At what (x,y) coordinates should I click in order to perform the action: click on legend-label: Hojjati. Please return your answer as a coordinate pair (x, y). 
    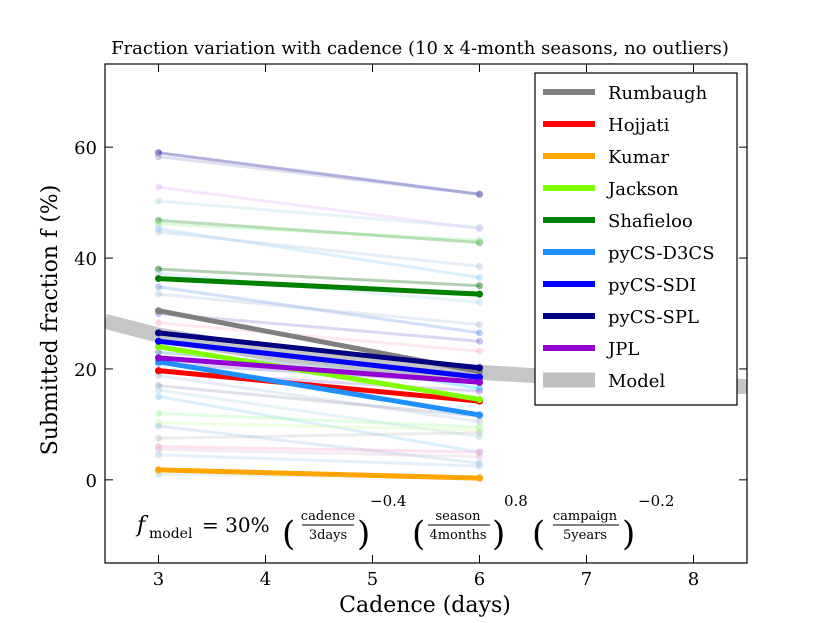
    Looking at the image, I should click on (639, 125).